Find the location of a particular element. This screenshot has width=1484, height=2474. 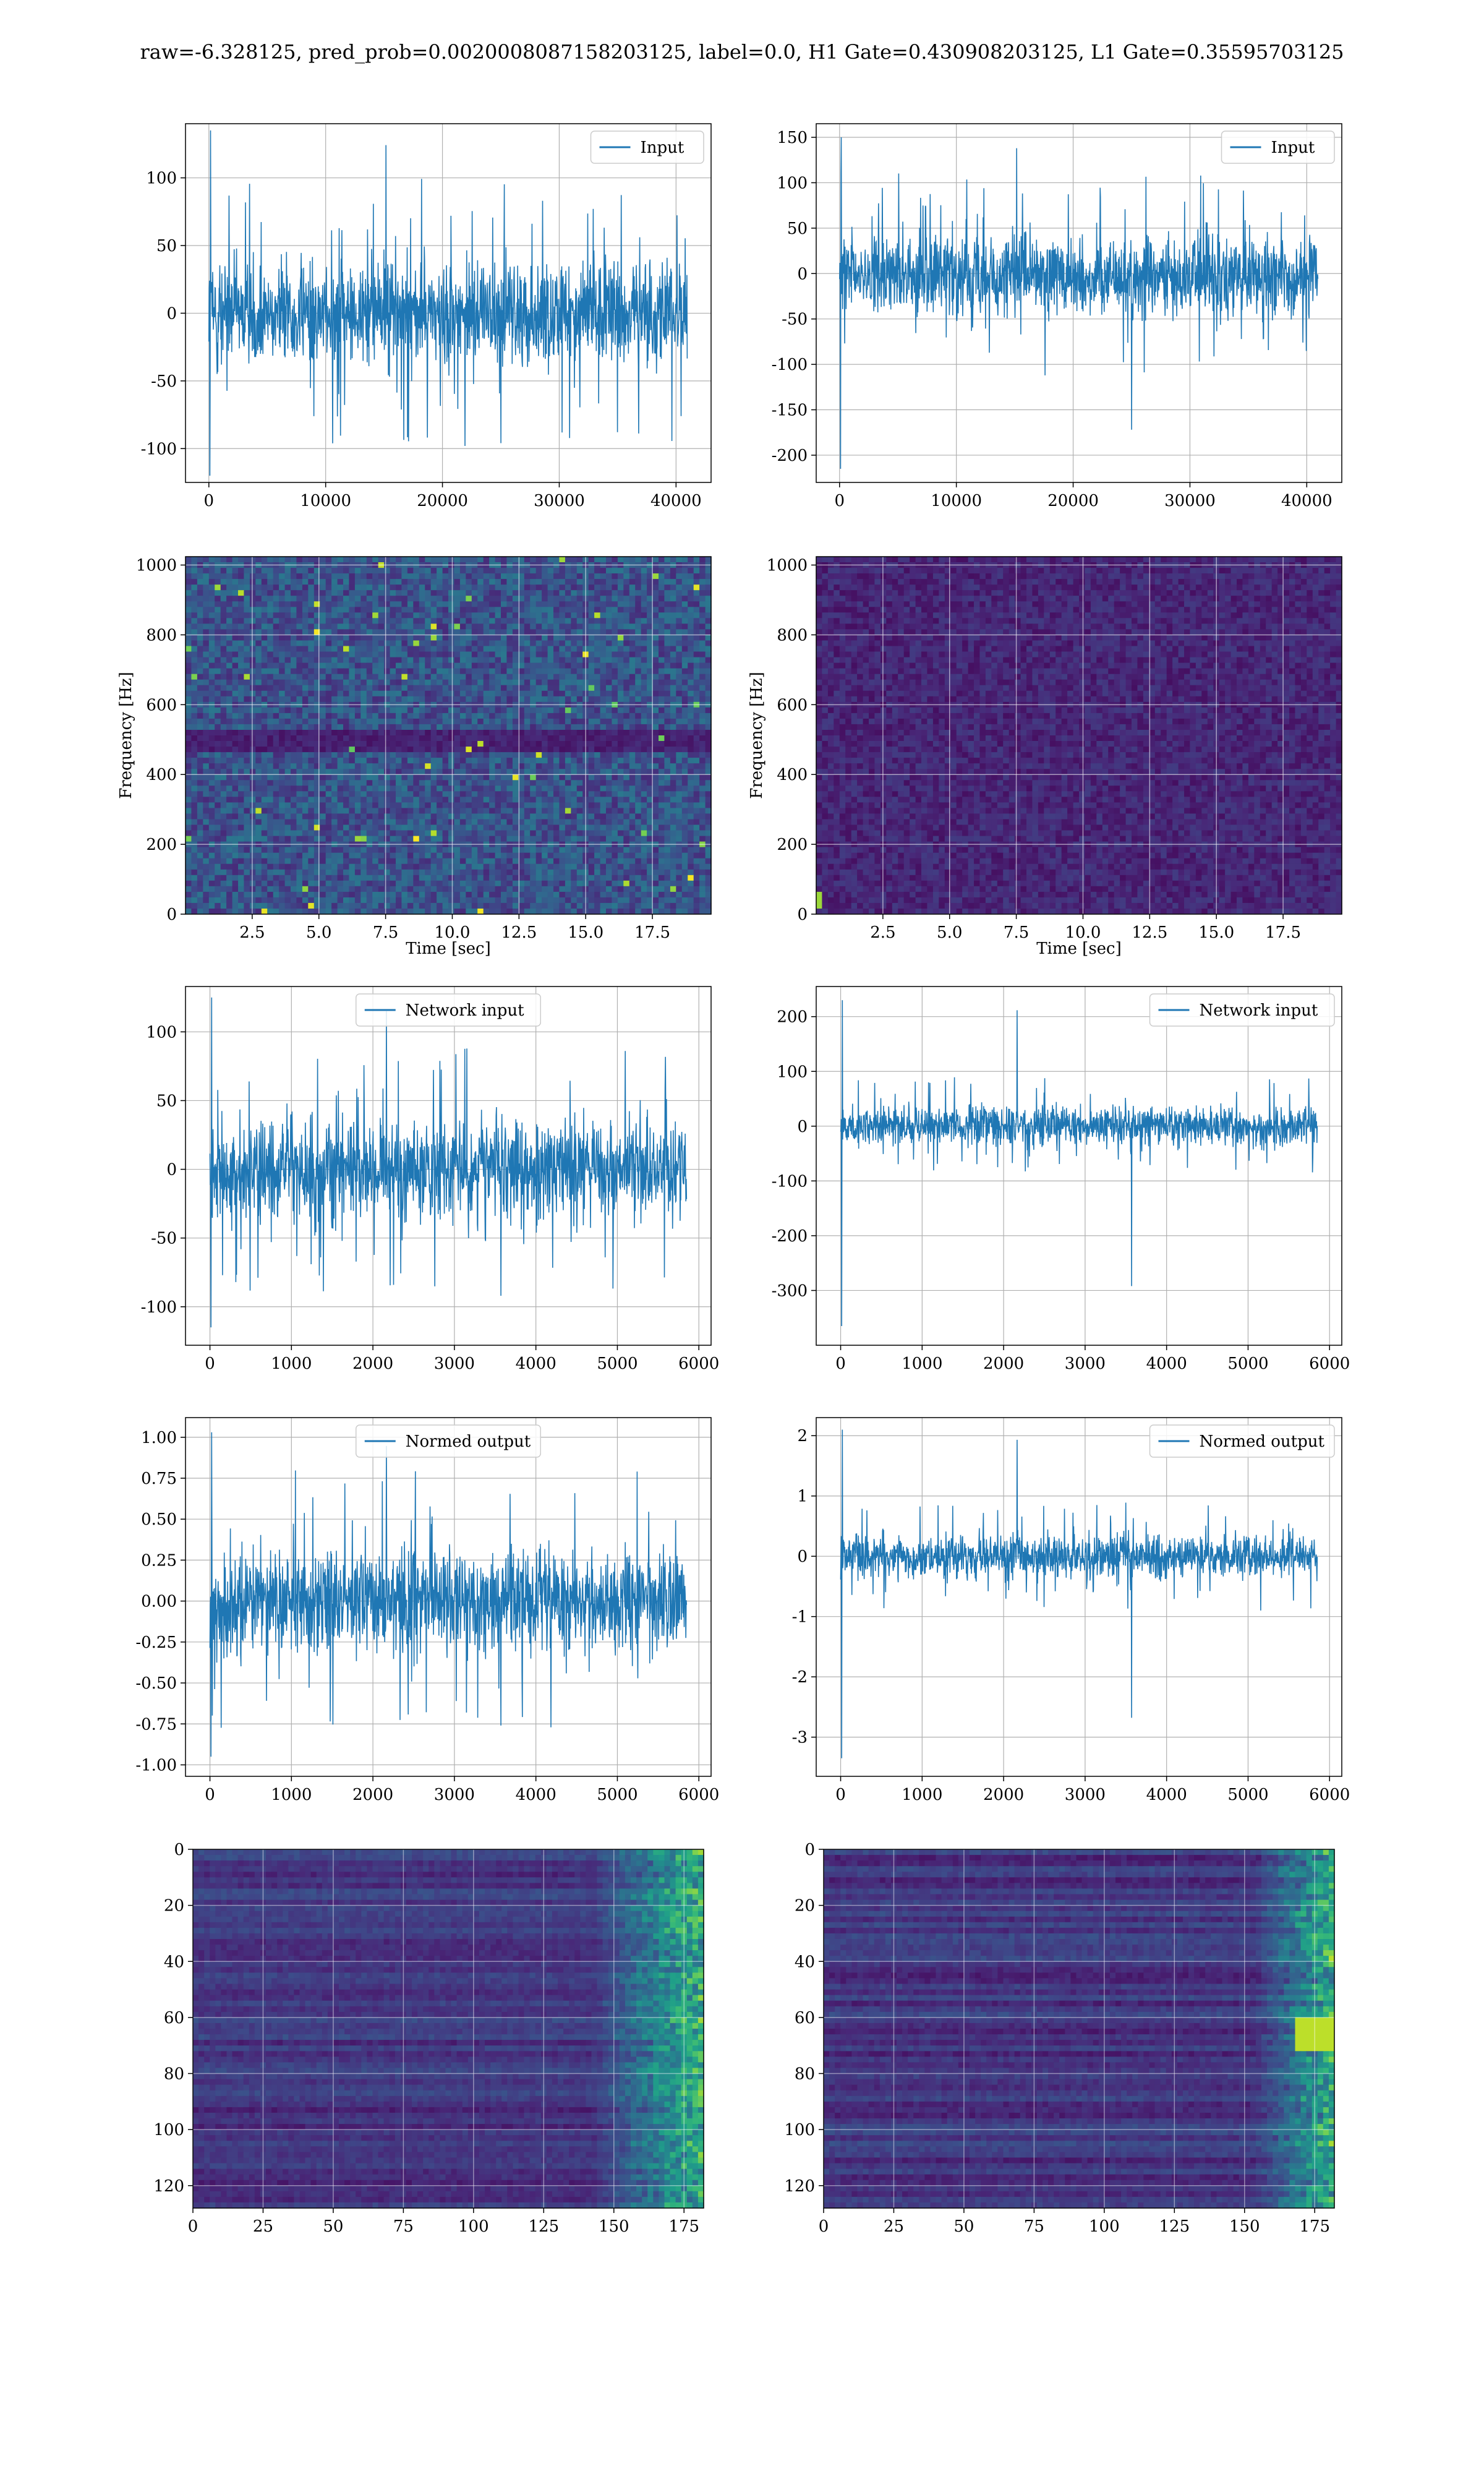

h1-normed-output-ytick-label: 0.25 is located at coordinates (159, 1561).